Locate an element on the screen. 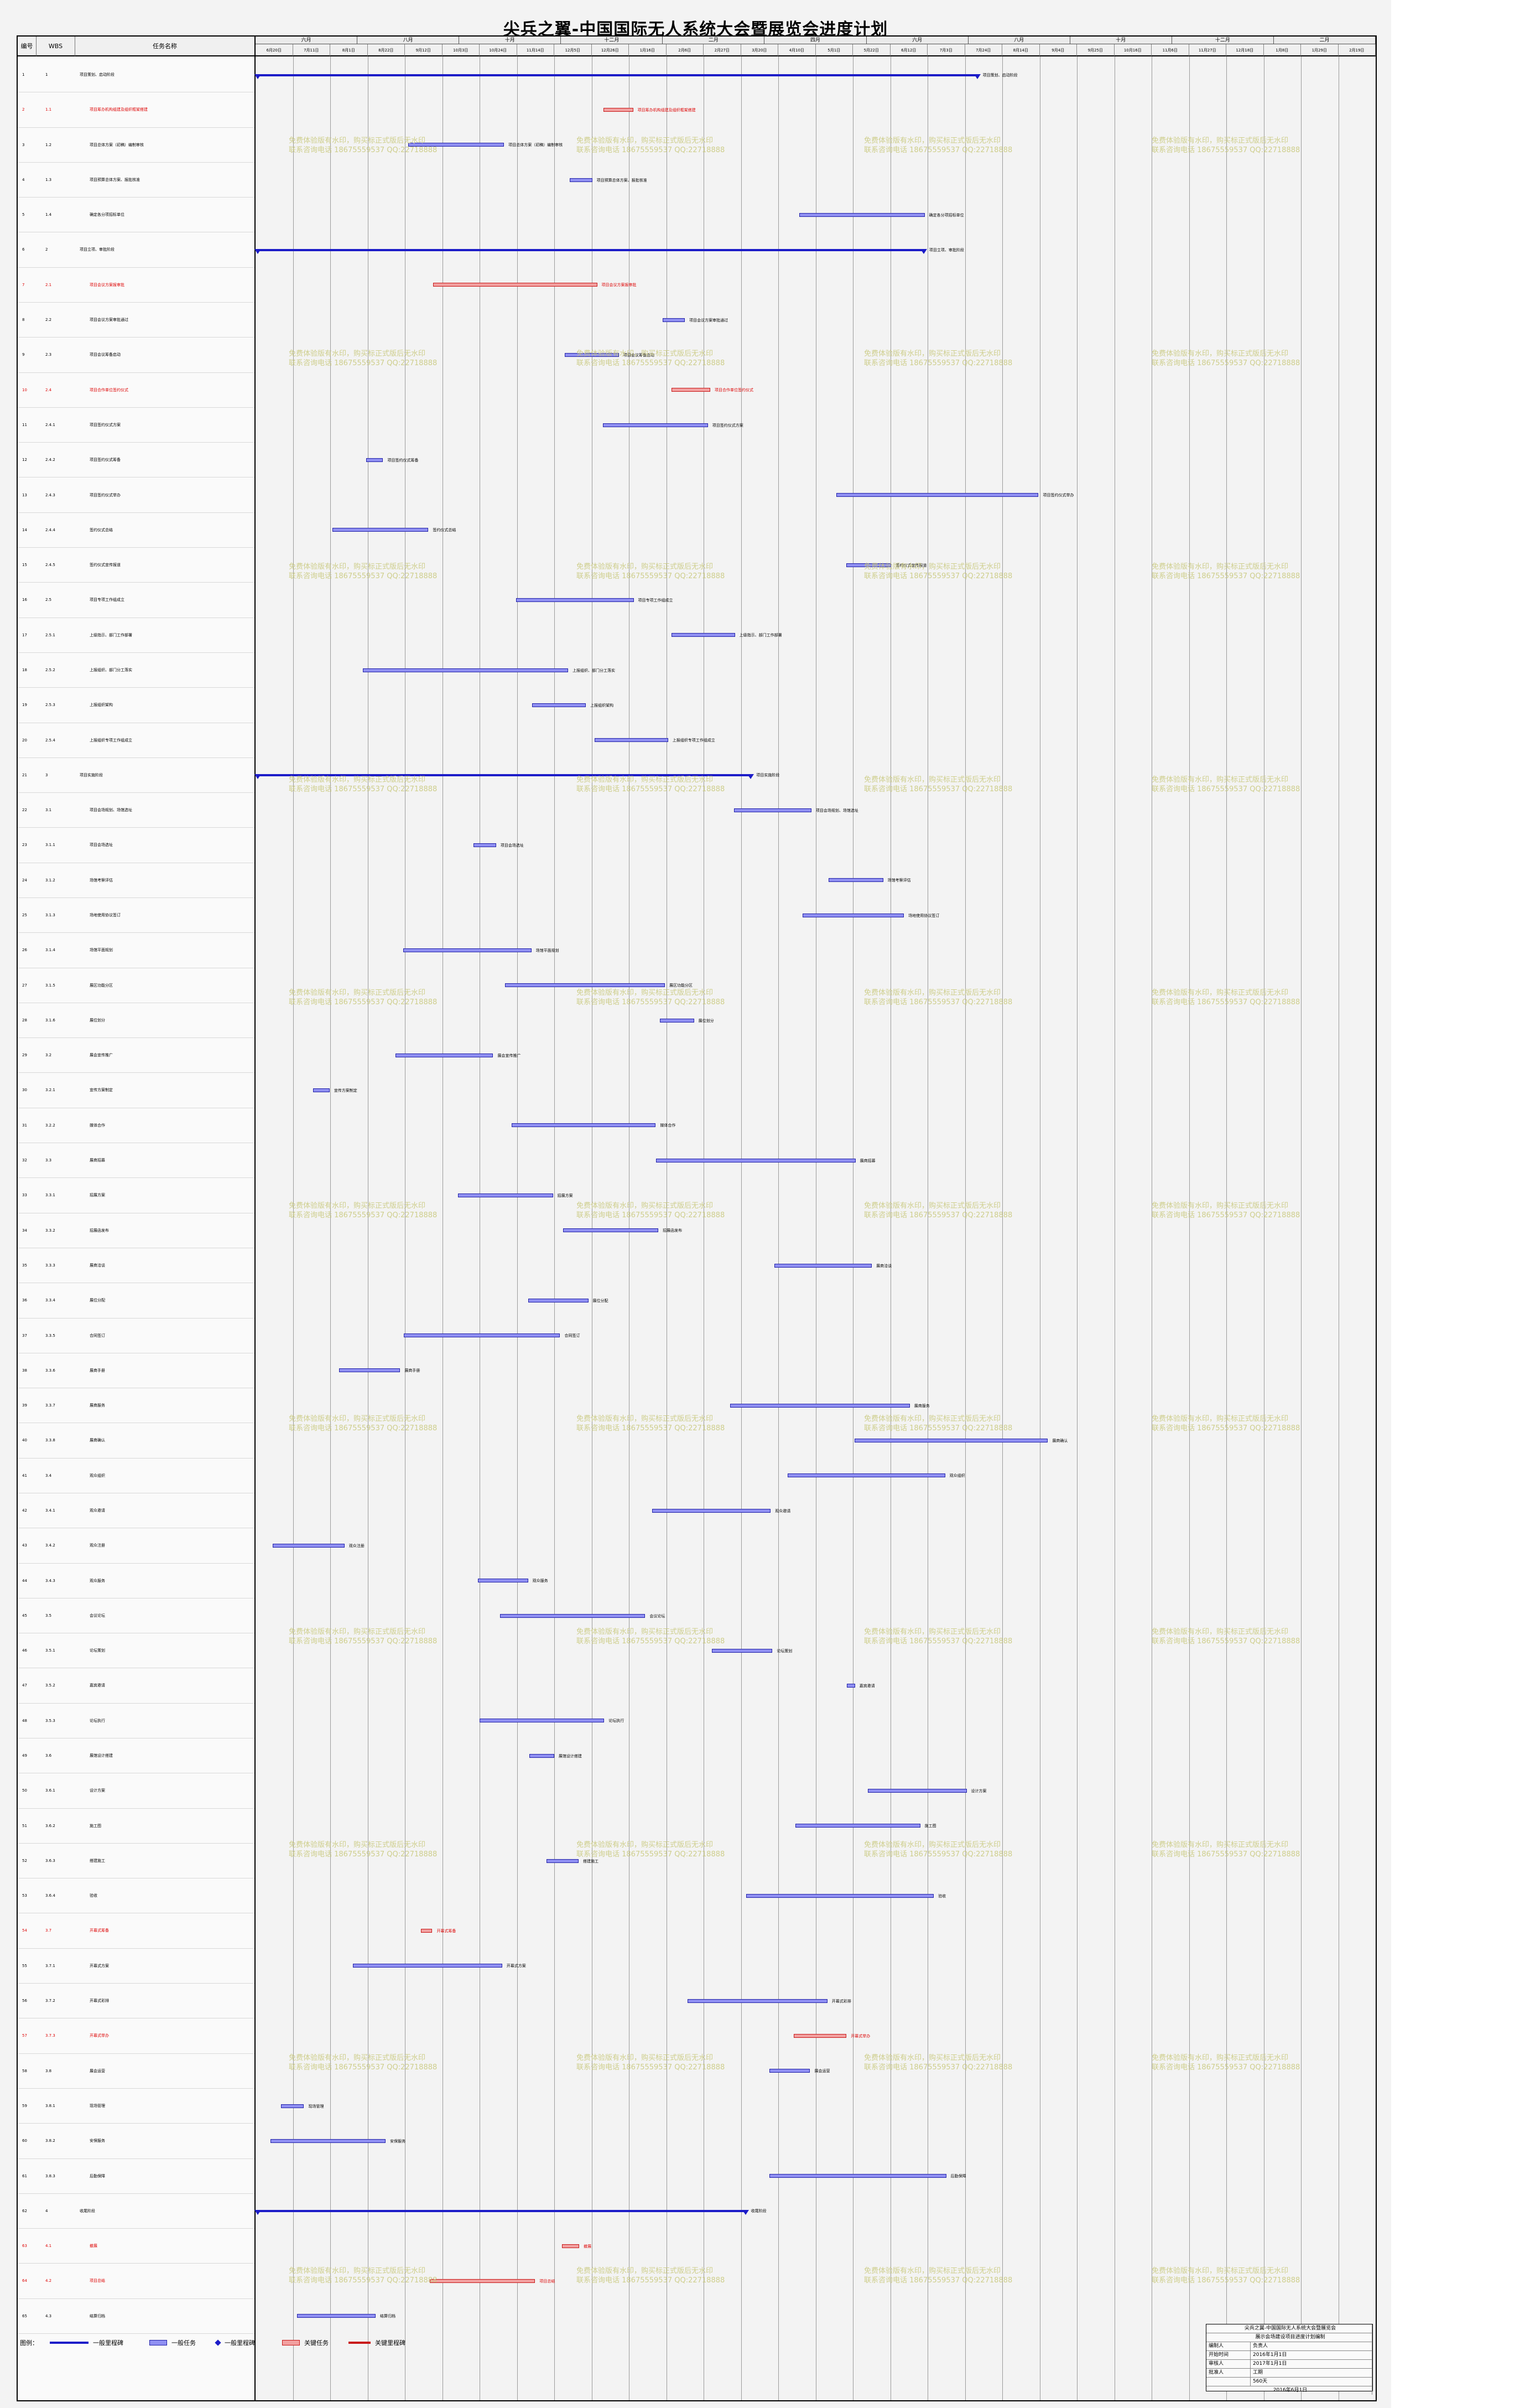  task-row: 28 3.1.6 展位划分 is located at coordinates (136, 1021).